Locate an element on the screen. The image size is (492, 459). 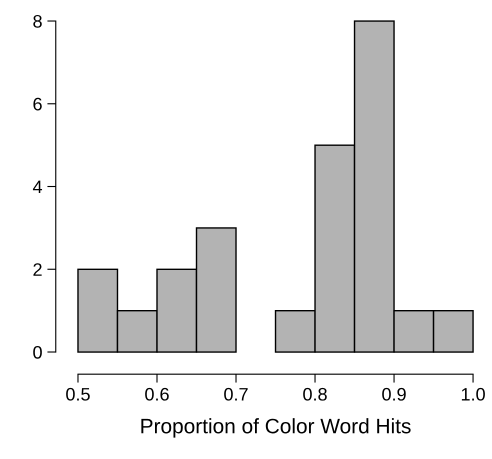
x-axis-title: Proportion of Color Word Hits is located at coordinates (276, 428).